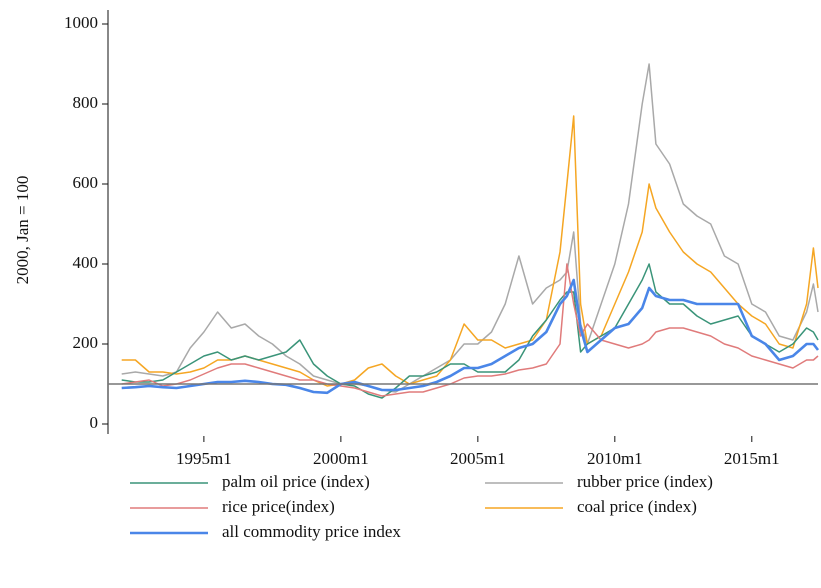  I want to click on y-tick-label: 1000, so click(81, 22).